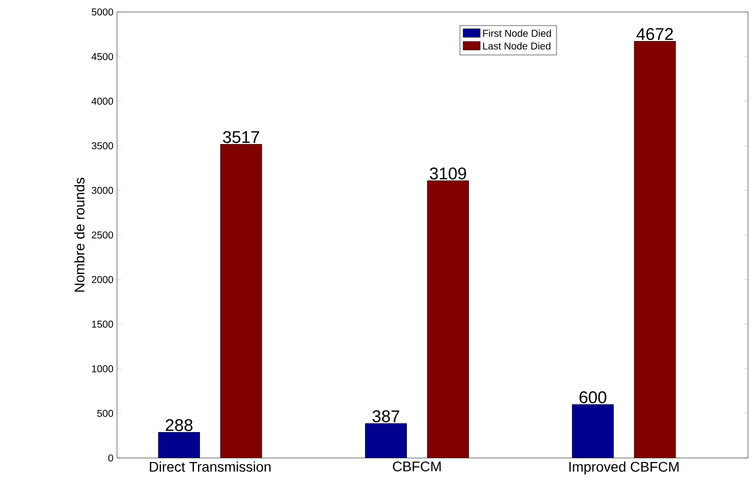  I want to click on legend-label: Last Node Died, so click(516, 46).